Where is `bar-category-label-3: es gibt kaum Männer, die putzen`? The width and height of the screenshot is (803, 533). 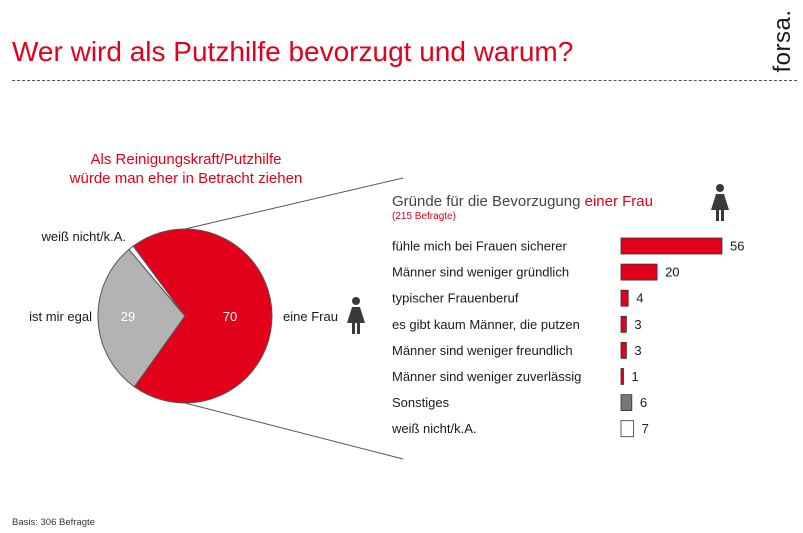 bar-category-label-3: es gibt kaum Männer, die putzen is located at coordinates (486, 324).